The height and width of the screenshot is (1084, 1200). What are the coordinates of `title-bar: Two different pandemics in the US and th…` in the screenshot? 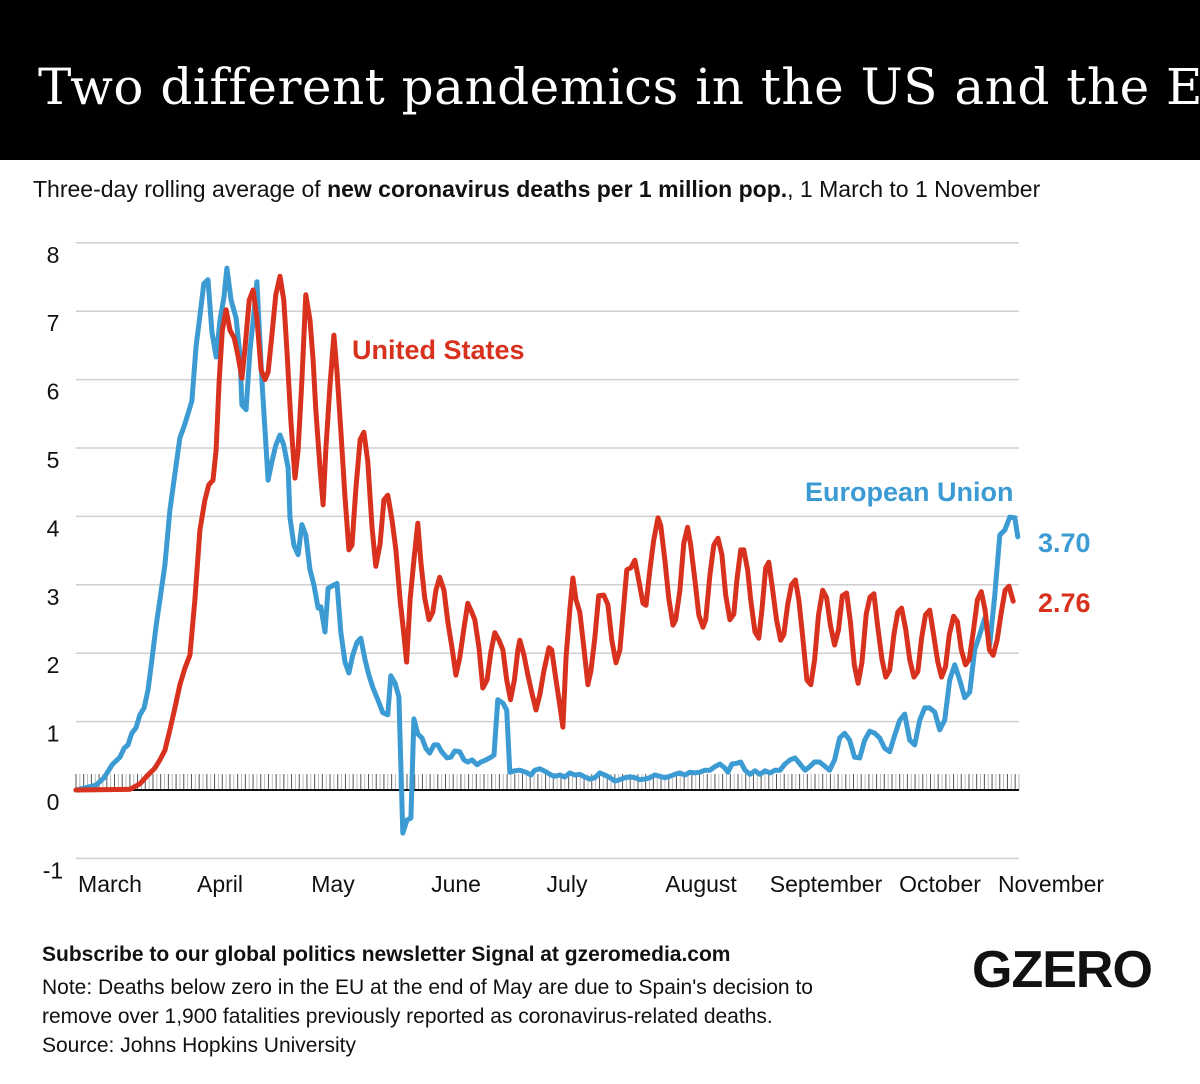 It's located at (600, 80).